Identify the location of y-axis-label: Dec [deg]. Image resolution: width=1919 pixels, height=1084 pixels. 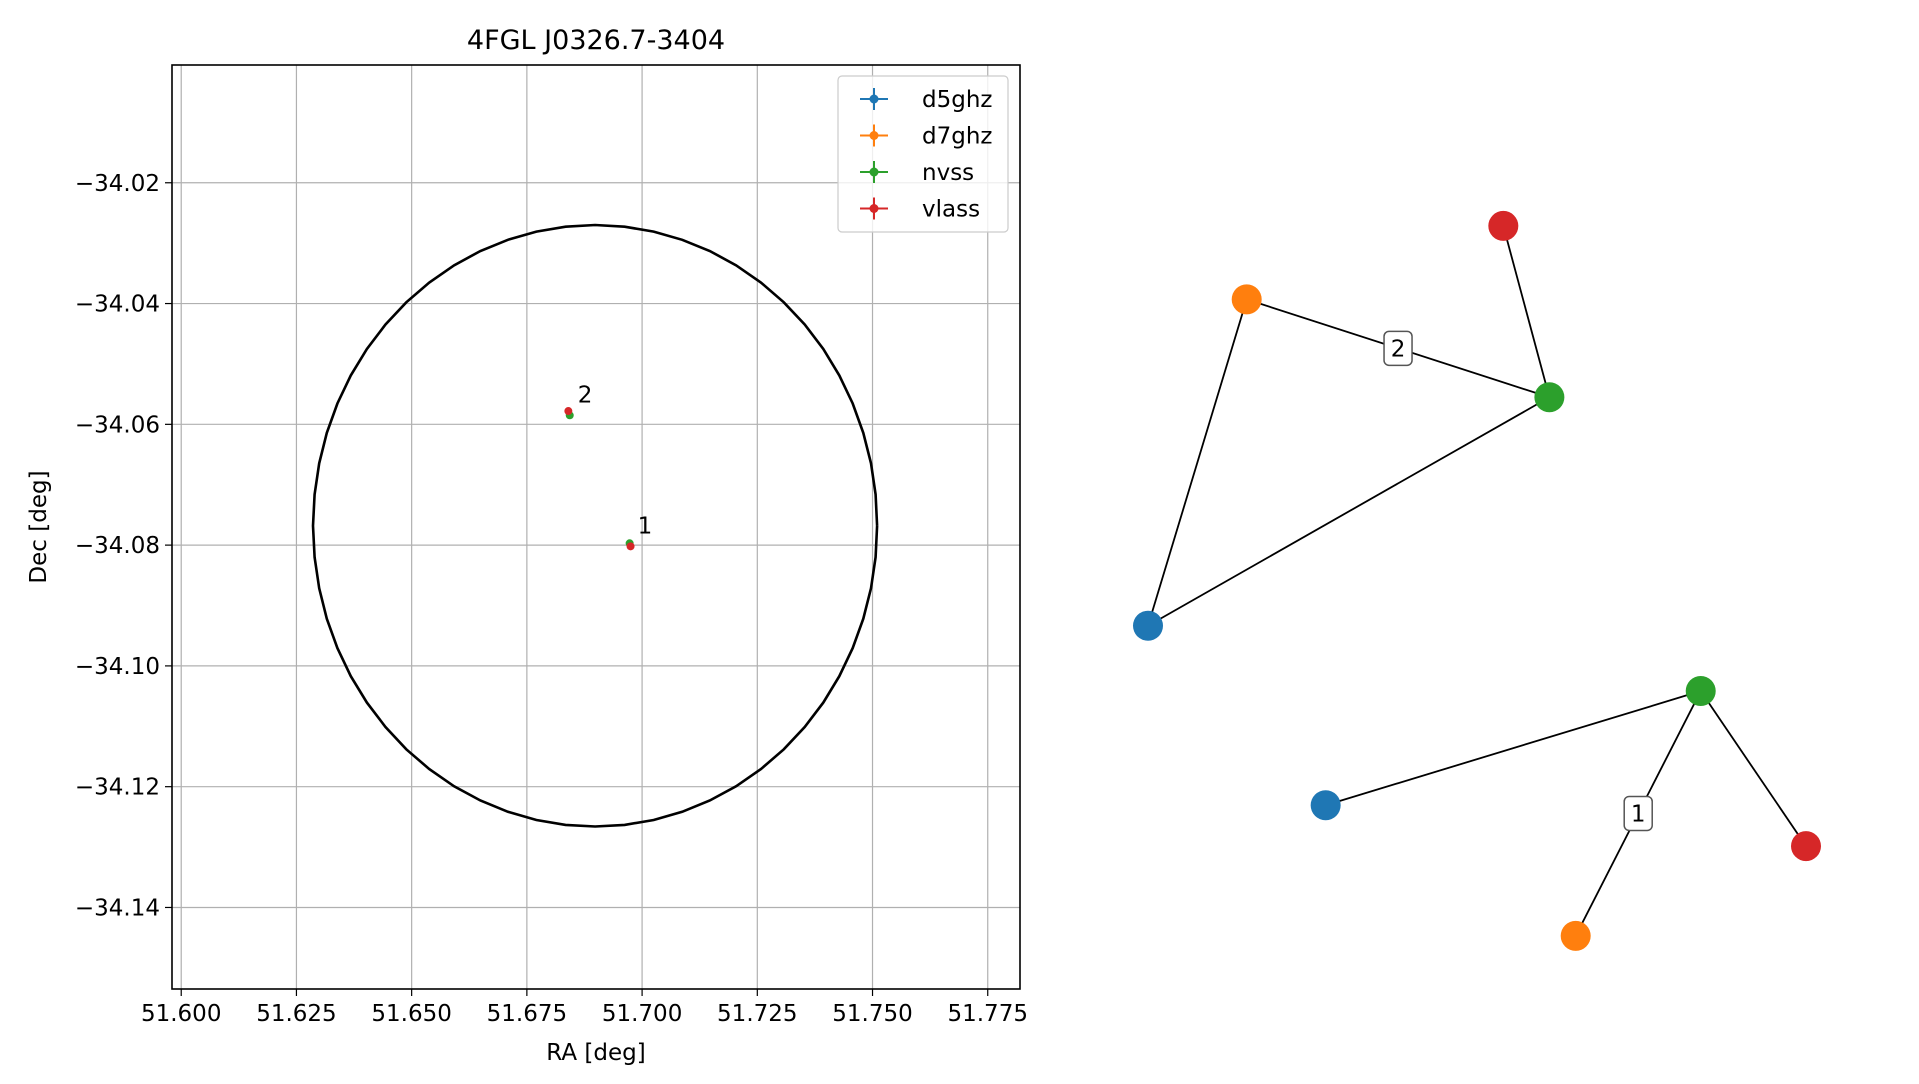
(39, 526).